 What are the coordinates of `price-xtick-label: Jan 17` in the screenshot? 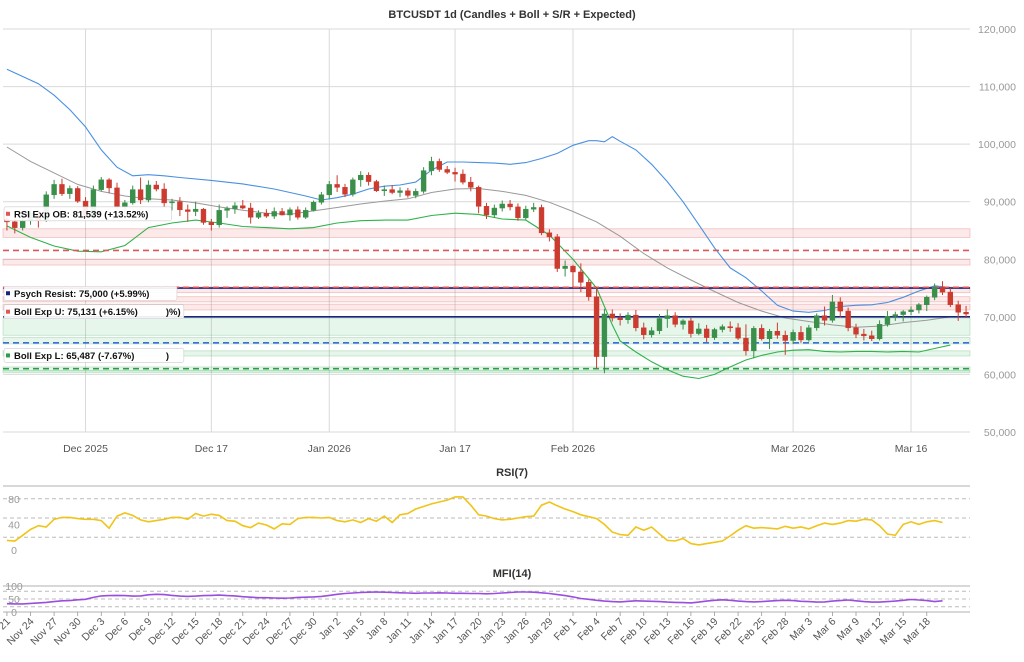 It's located at (455, 449).